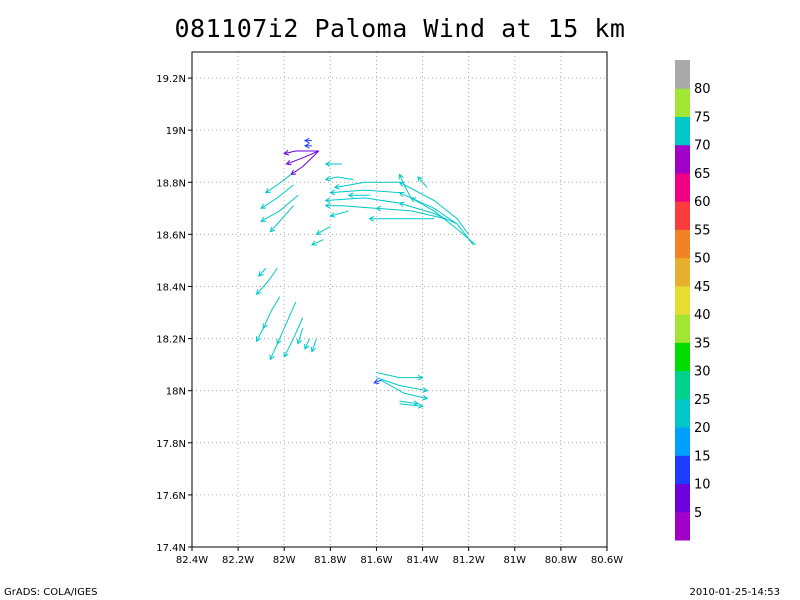  Describe the element at coordinates (171, 183) in the screenshot. I see `y-tick-label: 18.8N` at that location.